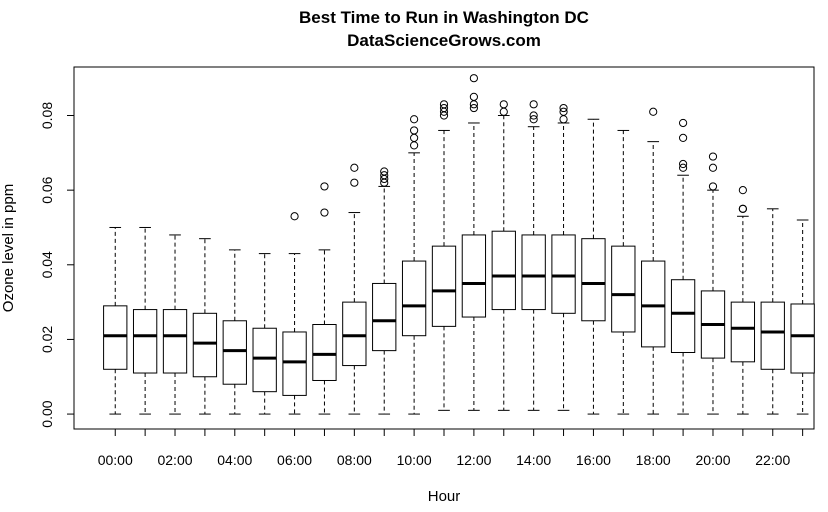 The width and height of the screenshot is (828, 512). What do you see at coordinates (294, 460) in the screenshot?
I see `x-tick-label: 06:00` at bounding box center [294, 460].